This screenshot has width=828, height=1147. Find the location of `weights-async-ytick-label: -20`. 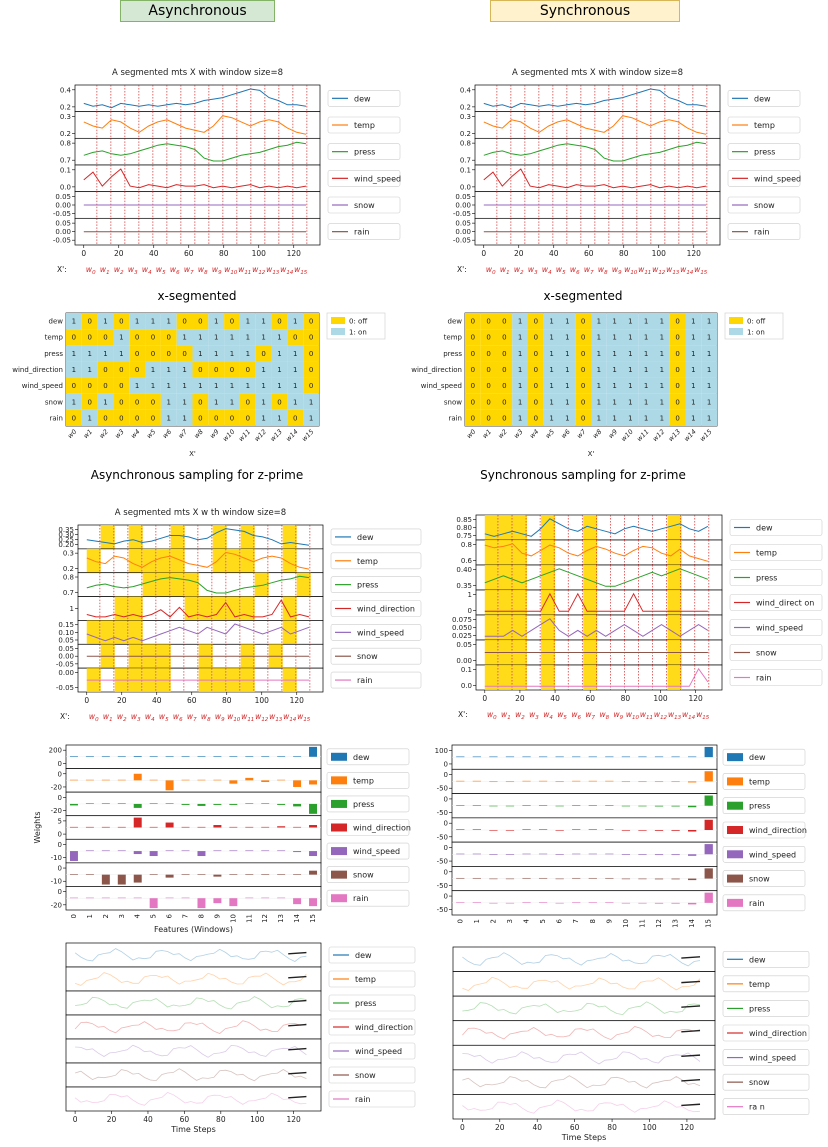

weights-async-ytick-label: -20 is located at coordinates (56, 905).